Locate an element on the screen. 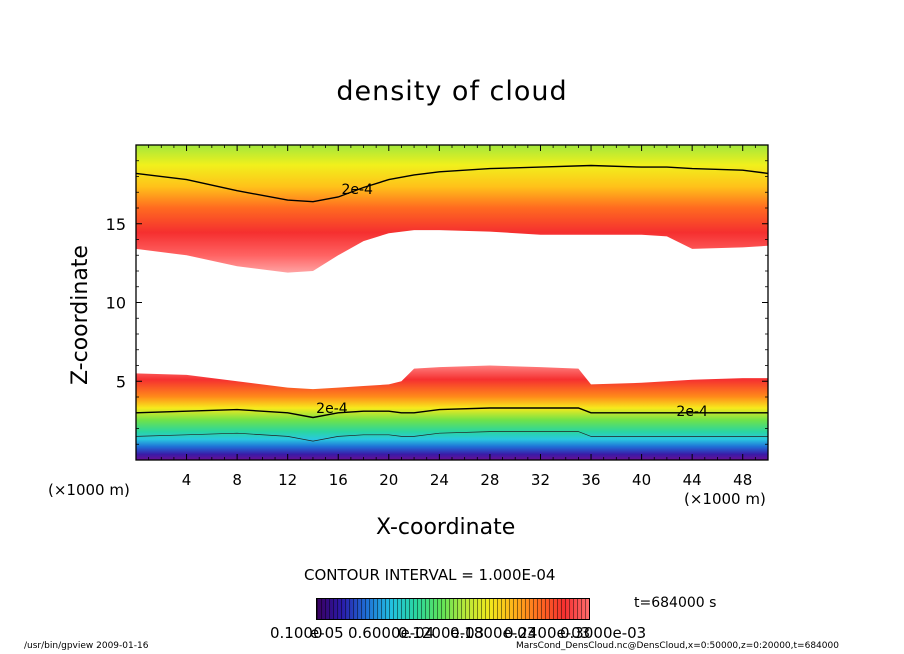 This screenshot has width=904, height=654. time-label: t=684000 s is located at coordinates (675, 603).